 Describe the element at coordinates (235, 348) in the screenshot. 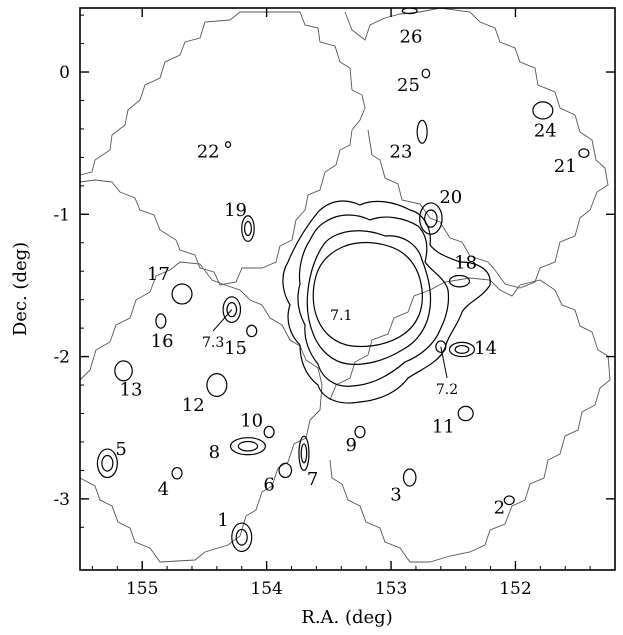

I see `peak-label-15: 15` at that location.